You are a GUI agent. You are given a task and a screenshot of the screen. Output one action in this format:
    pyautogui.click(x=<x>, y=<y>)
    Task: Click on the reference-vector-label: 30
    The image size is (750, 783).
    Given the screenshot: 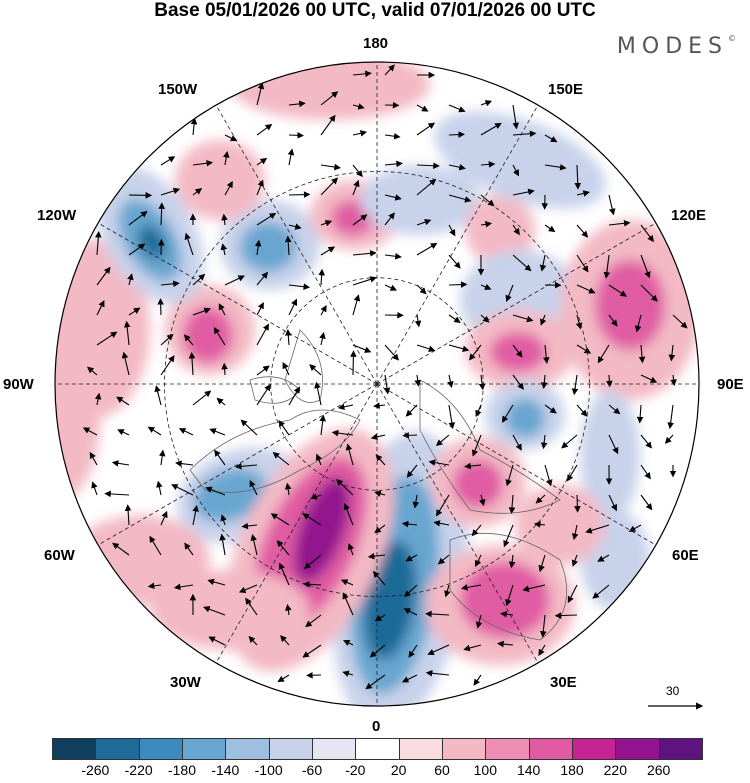 What is the action you would take?
    pyautogui.click(x=673, y=691)
    